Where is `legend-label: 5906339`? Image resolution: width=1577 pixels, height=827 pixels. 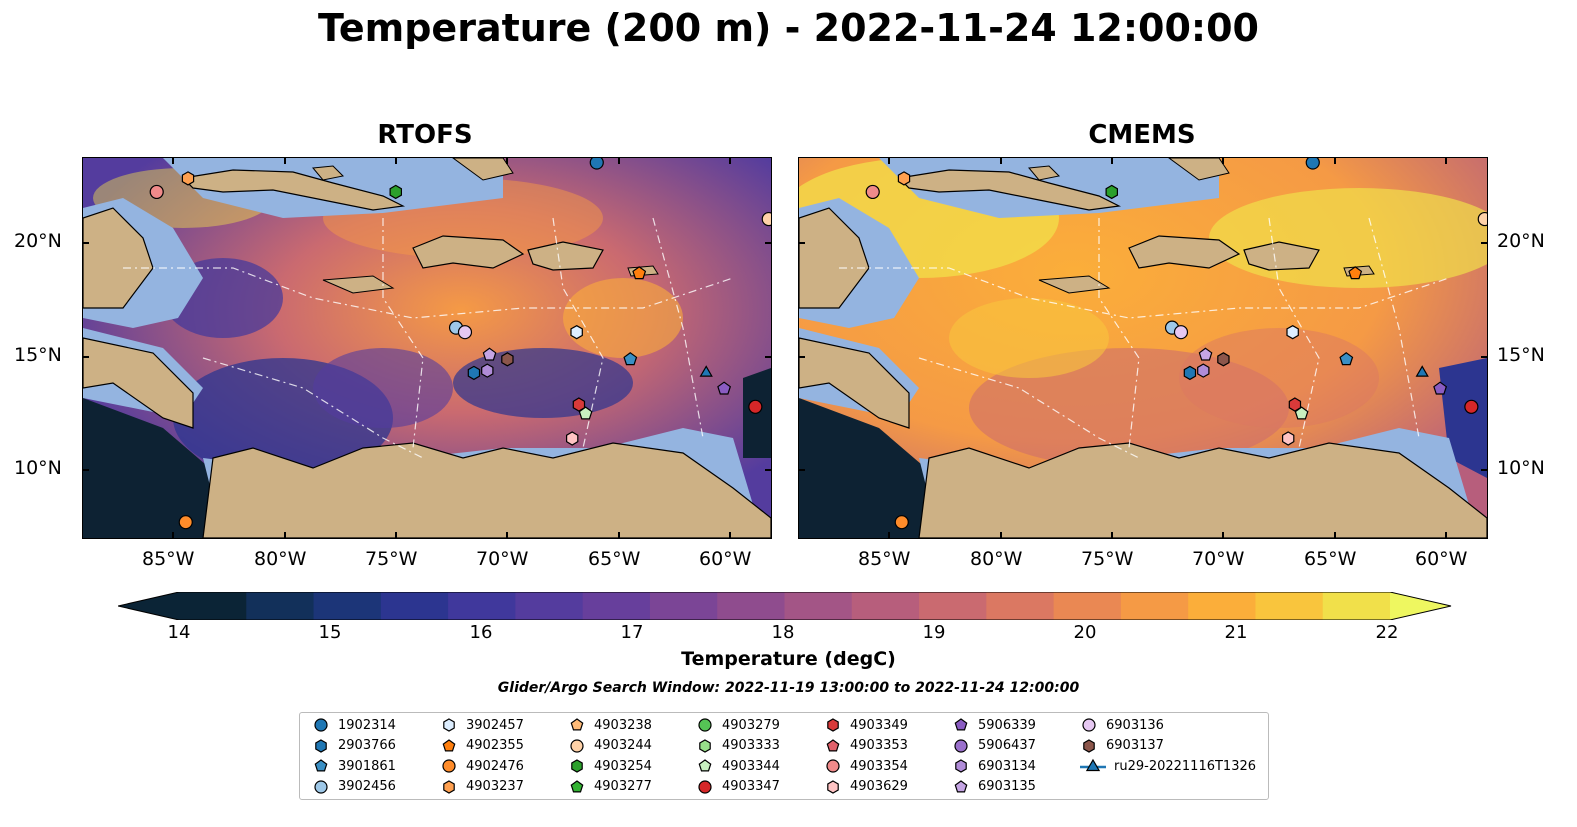 legend-label: 5906339 is located at coordinates (1007, 725).